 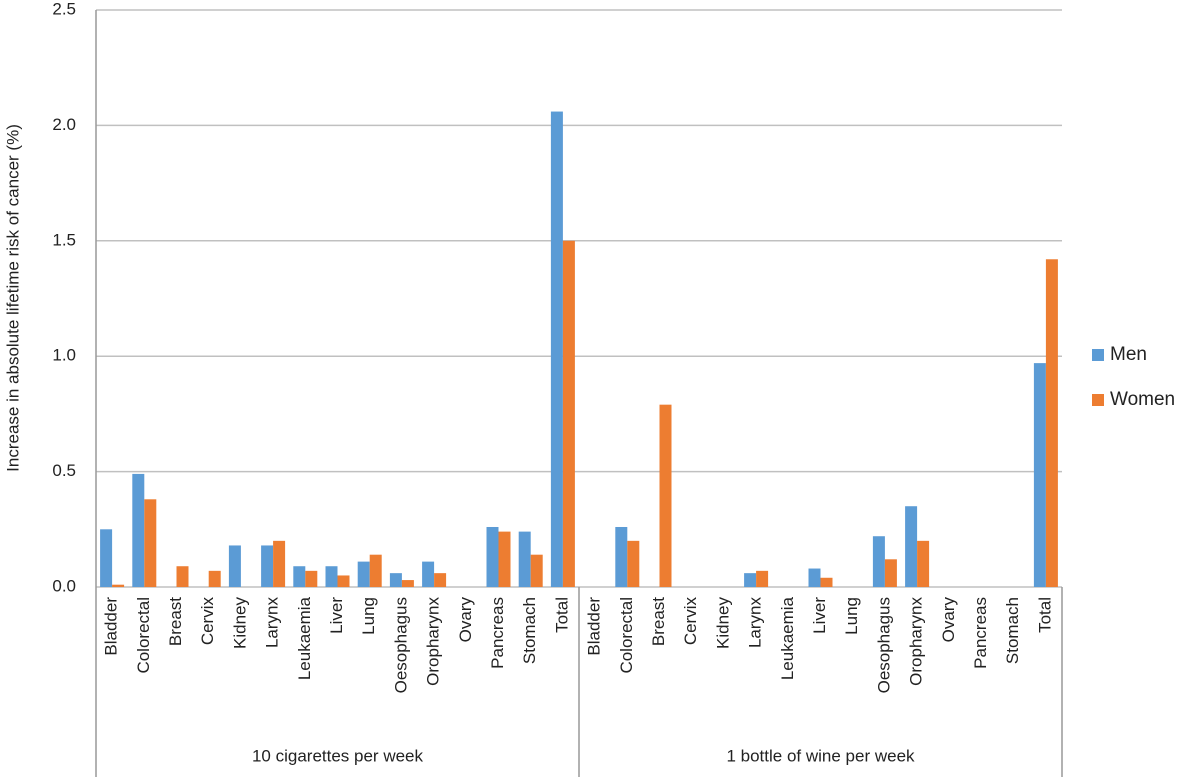 What do you see at coordinates (1128, 354) in the screenshot?
I see `legend-label: Men` at bounding box center [1128, 354].